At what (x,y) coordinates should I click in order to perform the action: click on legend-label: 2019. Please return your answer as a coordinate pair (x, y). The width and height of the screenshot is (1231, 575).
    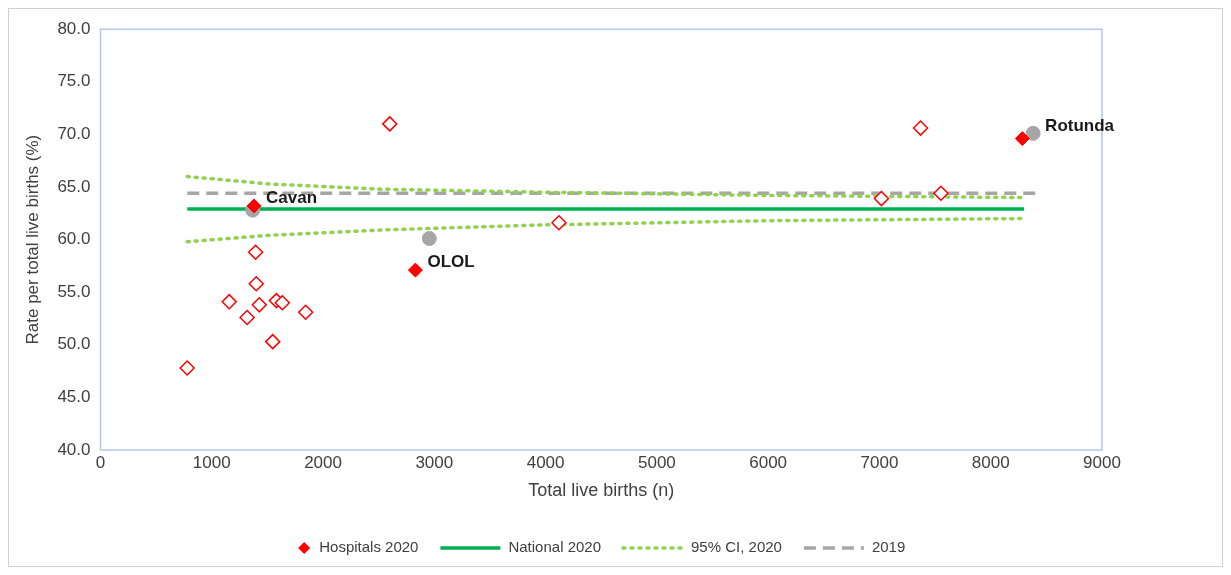
    Looking at the image, I should click on (888, 547).